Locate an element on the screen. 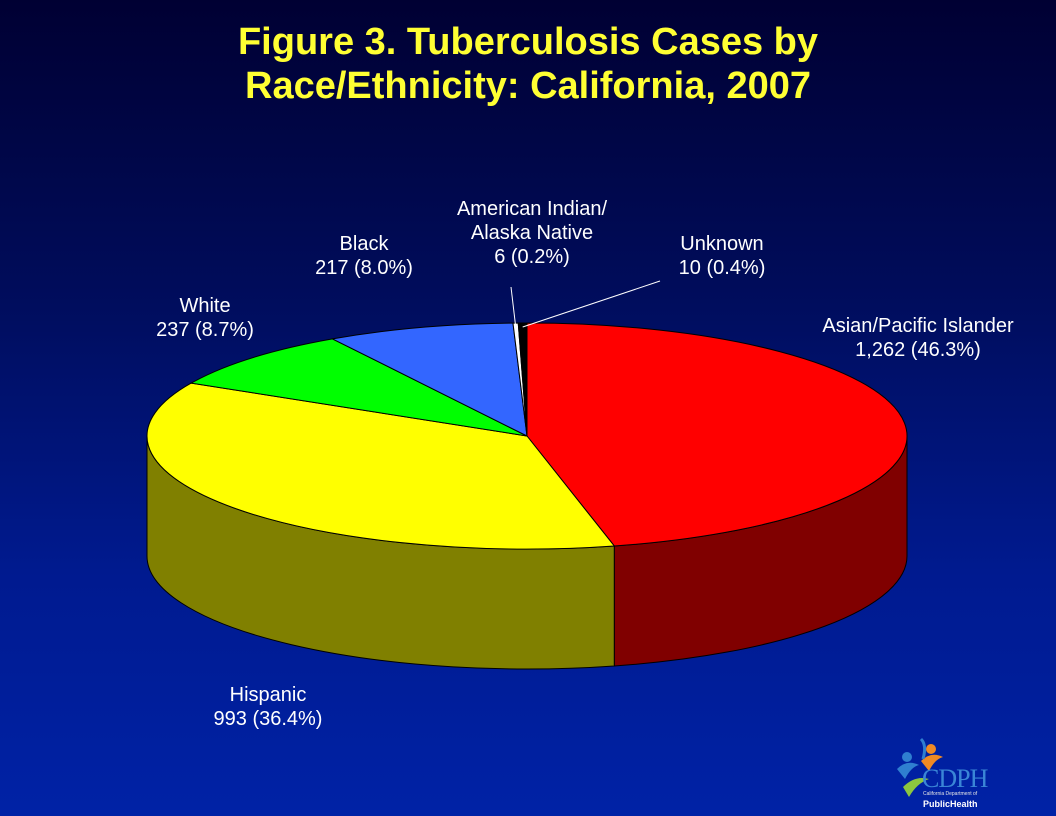 The width and height of the screenshot is (1056, 816). slice-label-hispanic: Hispanic 993 (36.4%) is located at coordinates (268, 707).